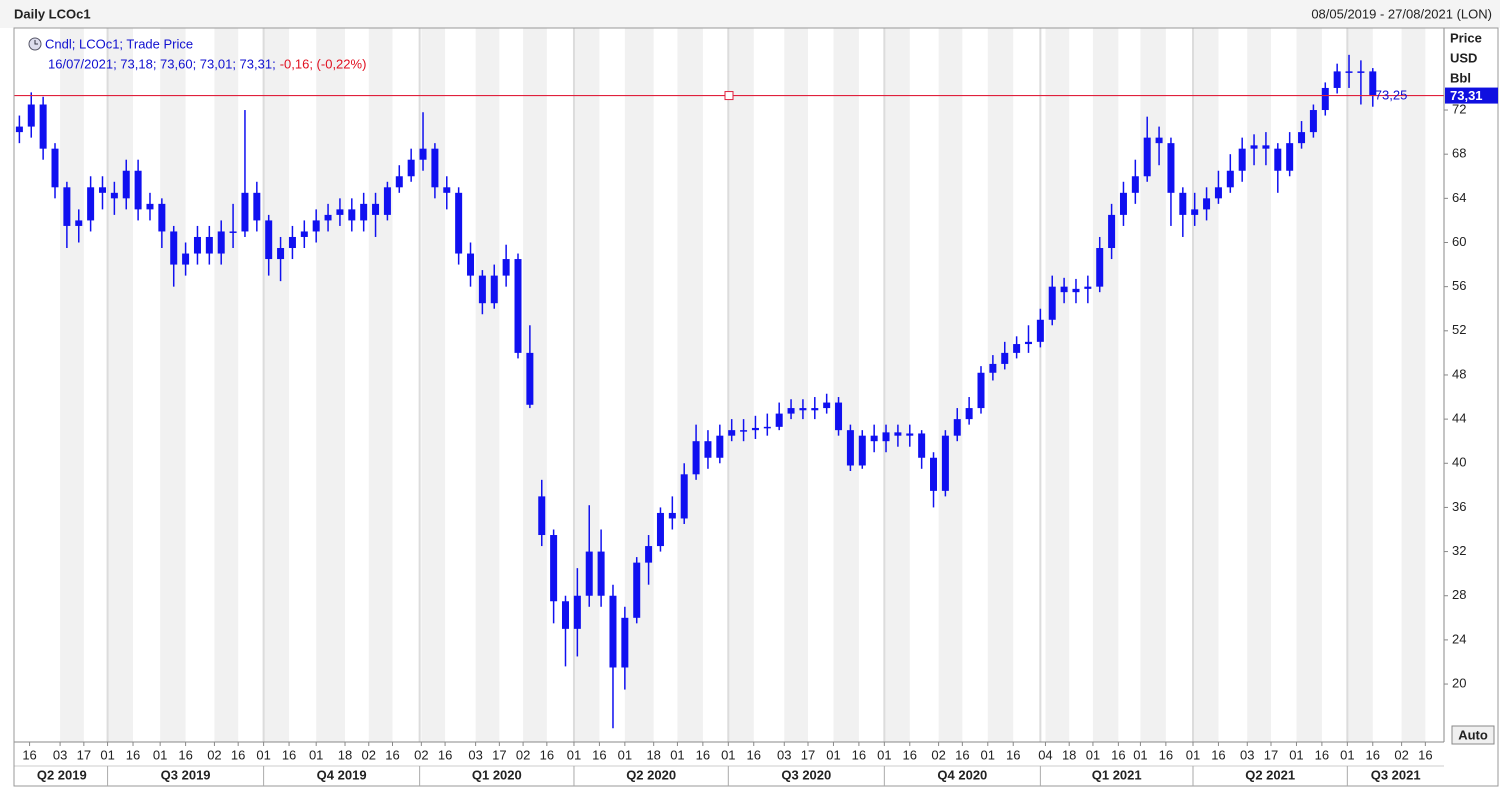  What do you see at coordinates (345, 754) in the screenshot?
I see `x-tick-label: 18` at bounding box center [345, 754].